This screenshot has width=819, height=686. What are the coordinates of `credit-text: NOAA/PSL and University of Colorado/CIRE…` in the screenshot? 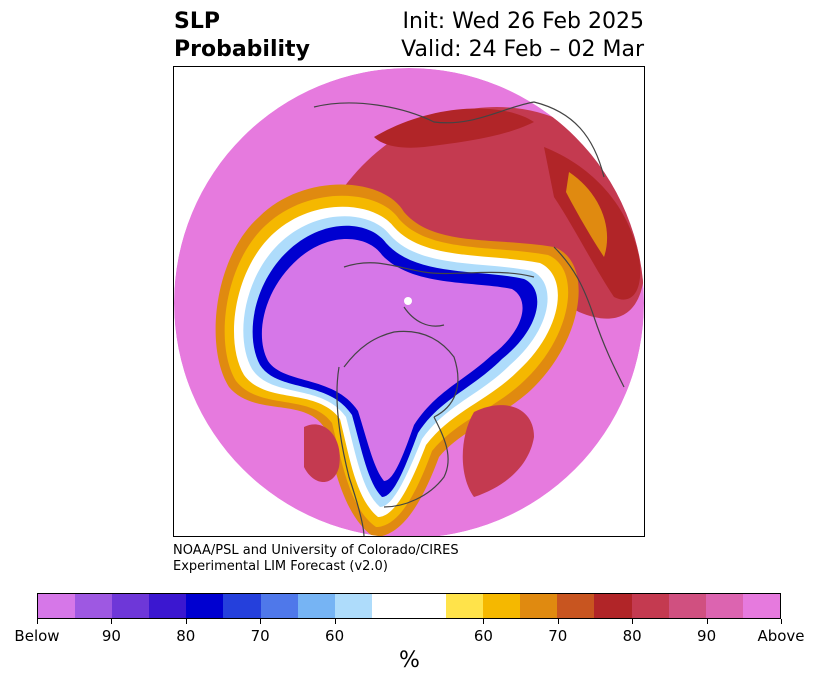 It's located at (316, 559).